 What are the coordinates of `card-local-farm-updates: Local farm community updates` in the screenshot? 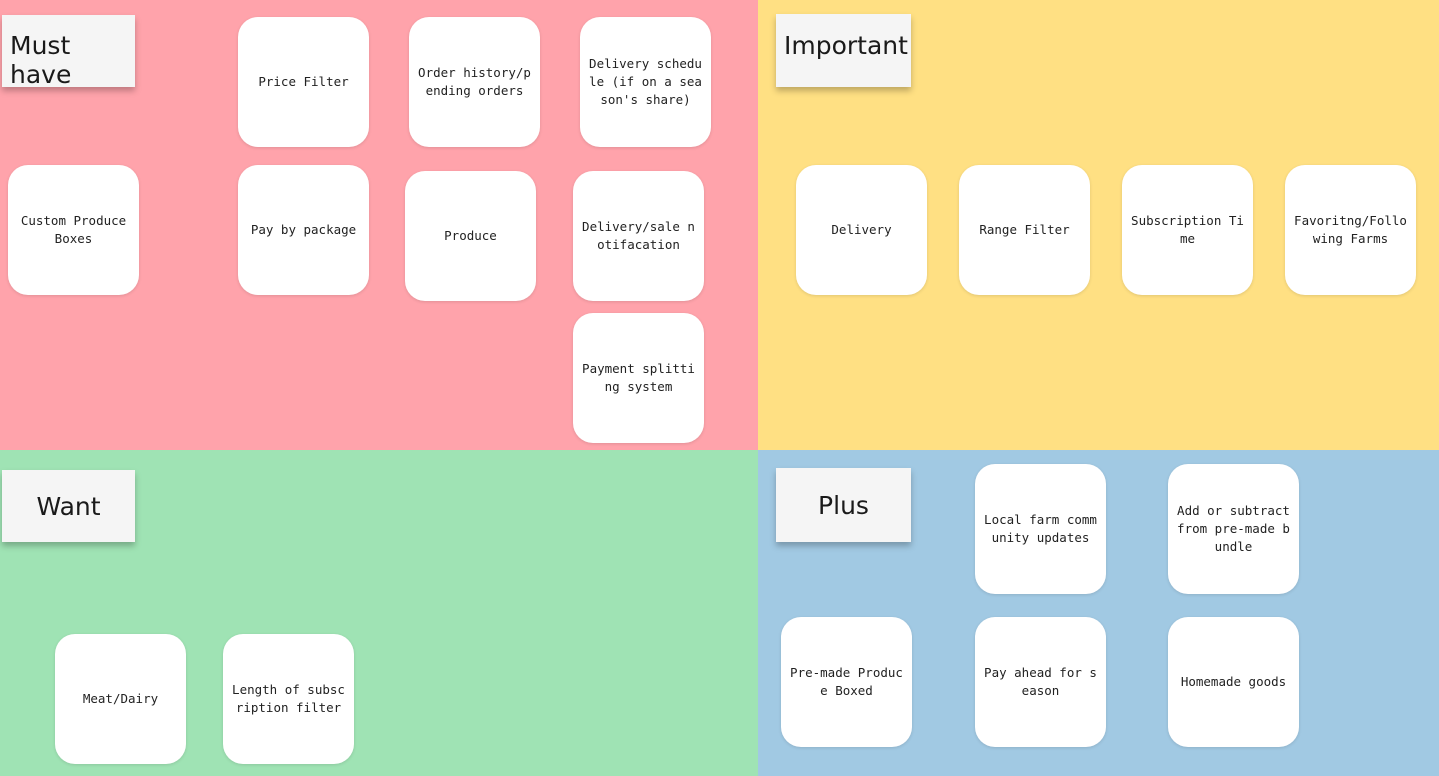 It's located at (1040, 529).